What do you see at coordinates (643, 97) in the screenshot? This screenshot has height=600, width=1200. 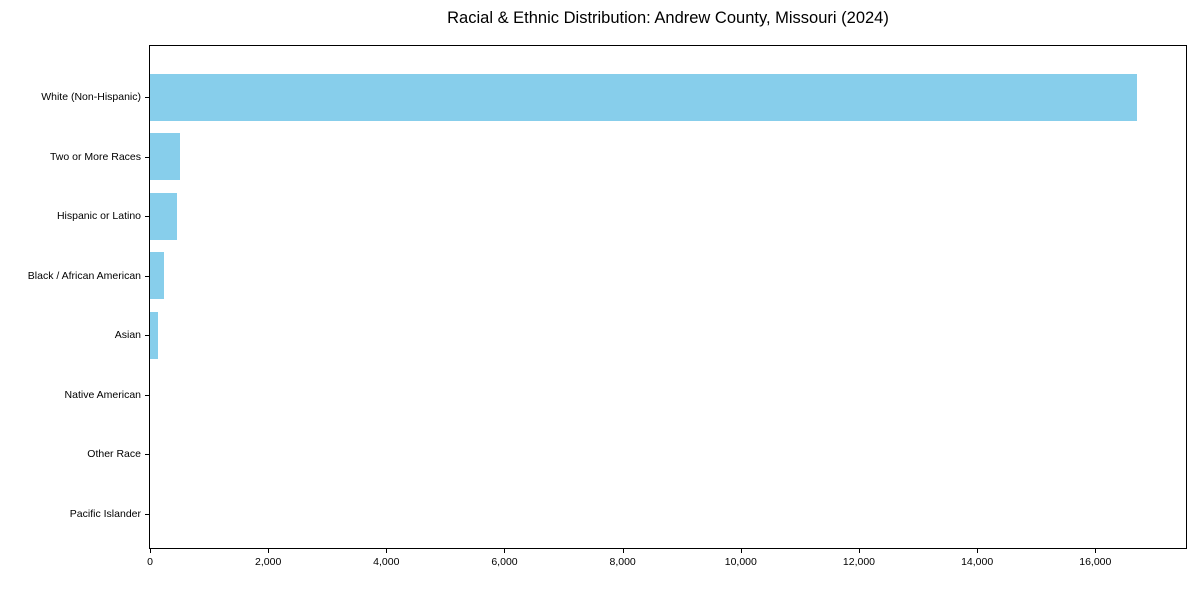 I see `bar-white-non-hispanic` at bounding box center [643, 97].